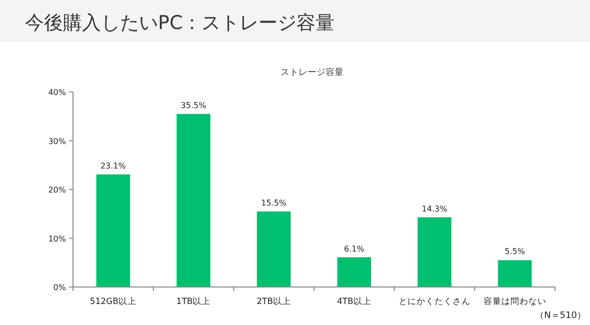 The image size is (590, 325). Describe the element at coordinates (193, 105) in the screenshot. I see `data-label: 35.5%` at that location.